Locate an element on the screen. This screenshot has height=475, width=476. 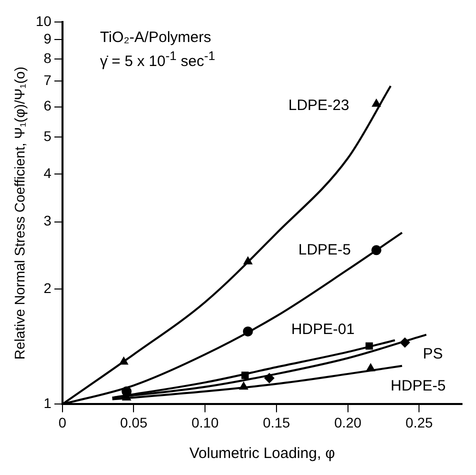
y-tick-label: 3 is located at coordinates (48, 220).